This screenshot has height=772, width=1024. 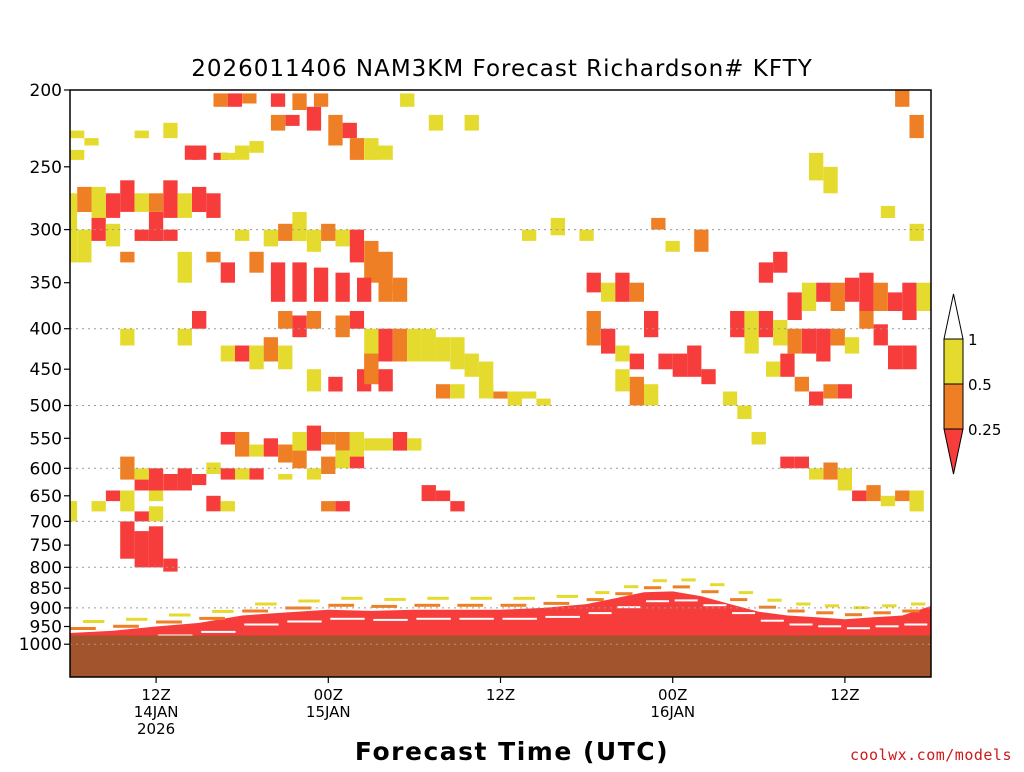 What do you see at coordinates (973, 340) in the screenshot?
I see `colorbar-label: 1` at bounding box center [973, 340].